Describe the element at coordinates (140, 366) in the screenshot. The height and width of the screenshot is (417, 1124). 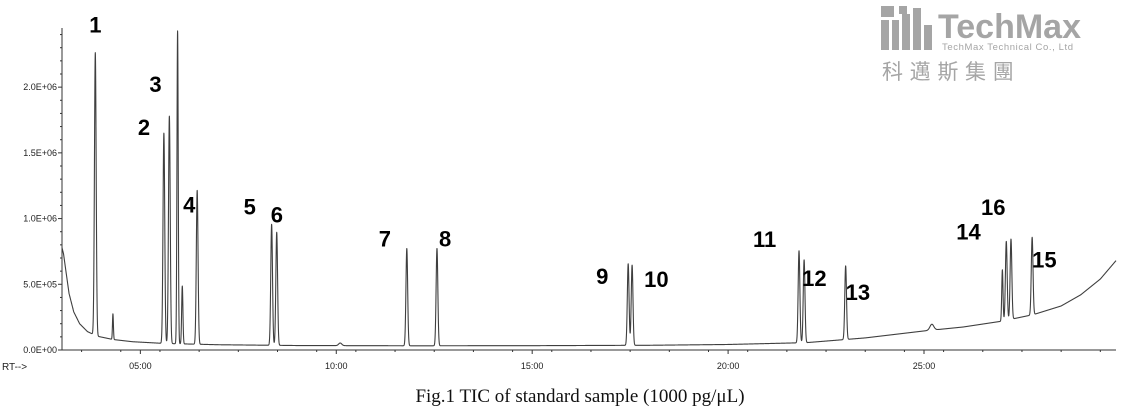
I see `x-tick-label: 05:00` at that location.